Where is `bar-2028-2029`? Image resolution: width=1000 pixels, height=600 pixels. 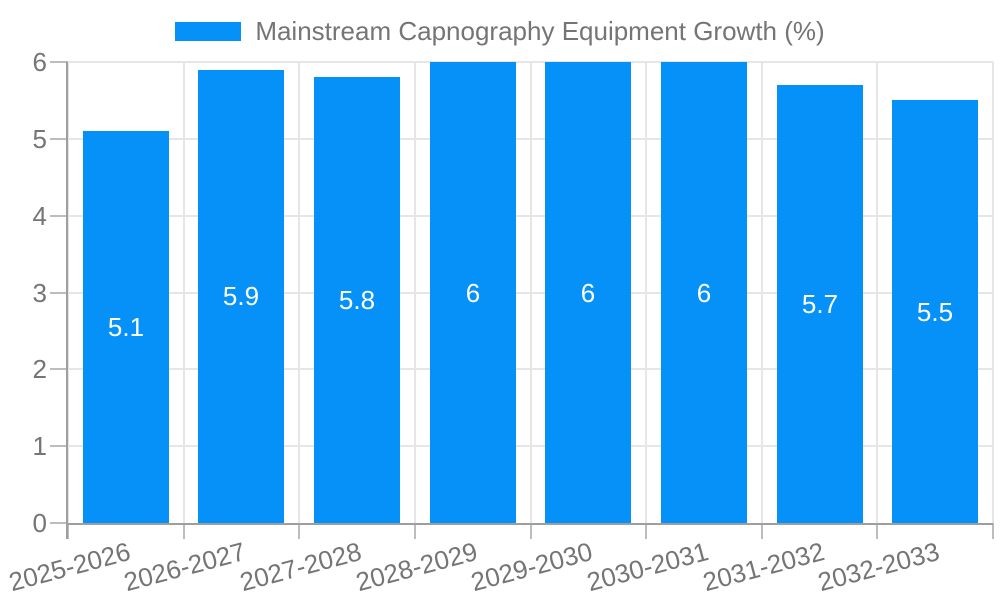 bar-2028-2029 is located at coordinates (473, 292).